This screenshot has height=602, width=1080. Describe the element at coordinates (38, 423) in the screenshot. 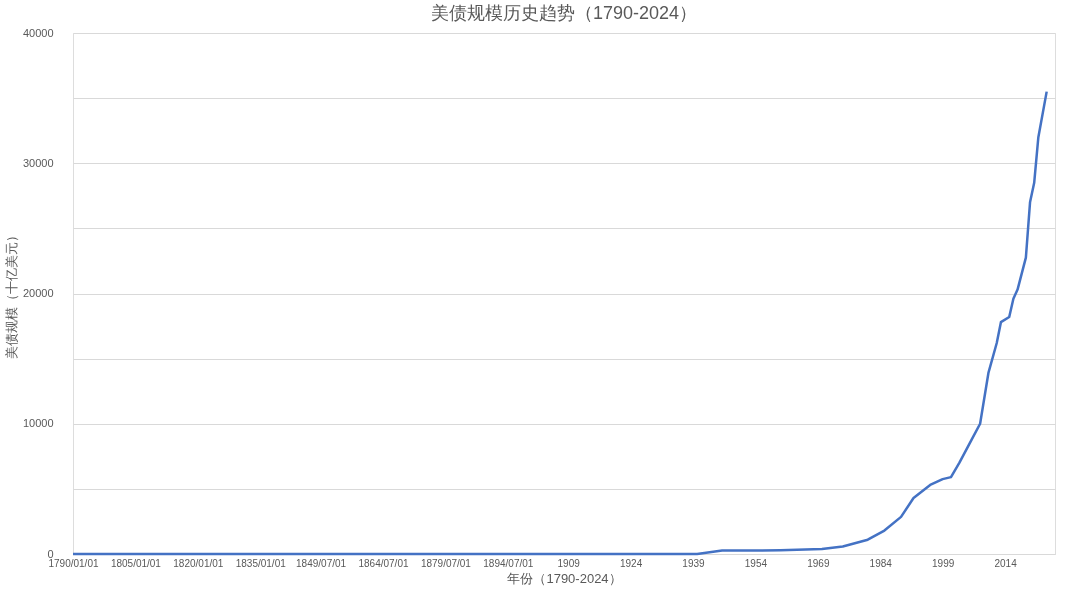

I see `y-tick-label: 10000` at that location.